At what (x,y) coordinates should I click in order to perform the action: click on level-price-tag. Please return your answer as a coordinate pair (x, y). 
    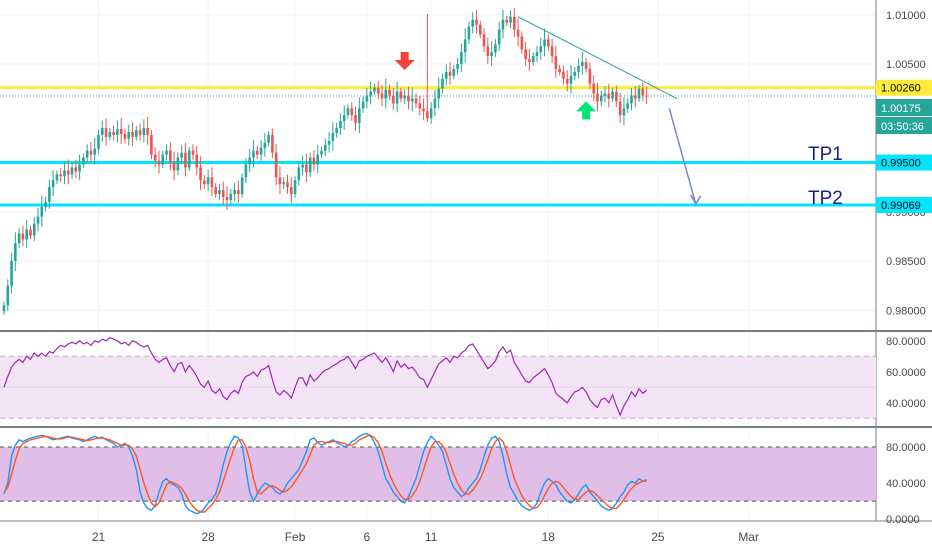
    Looking at the image, I should click on (904, 162).